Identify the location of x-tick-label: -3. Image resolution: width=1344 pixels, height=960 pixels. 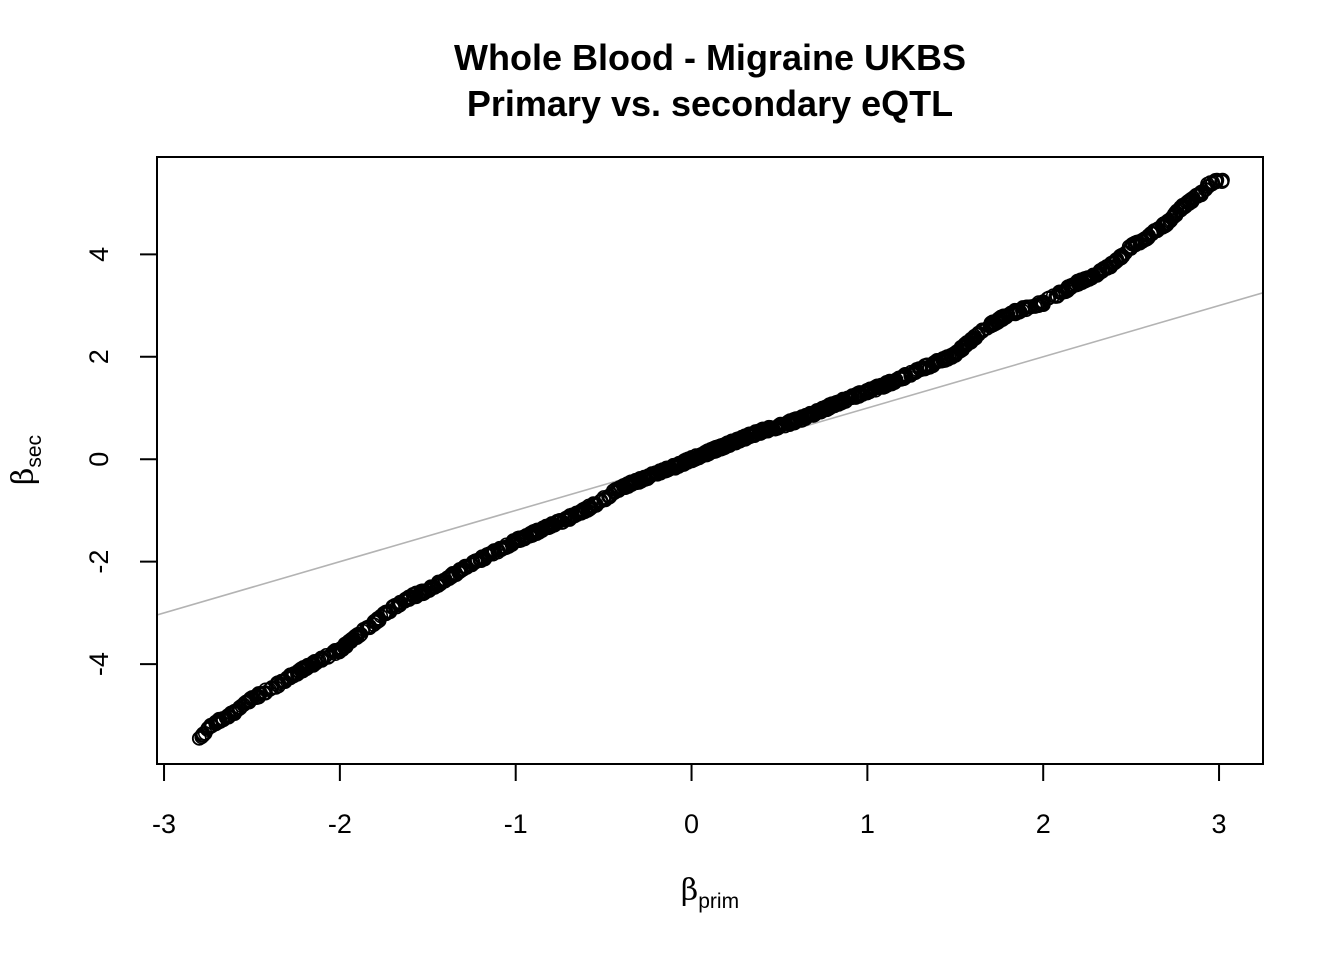
(164, 824).